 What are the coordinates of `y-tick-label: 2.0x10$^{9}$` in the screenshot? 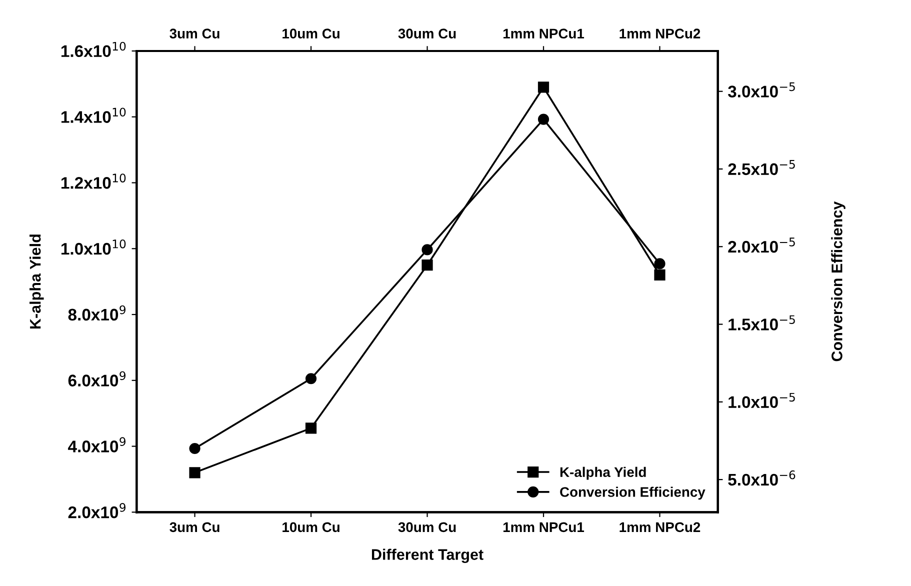 It's located at (97, 510).